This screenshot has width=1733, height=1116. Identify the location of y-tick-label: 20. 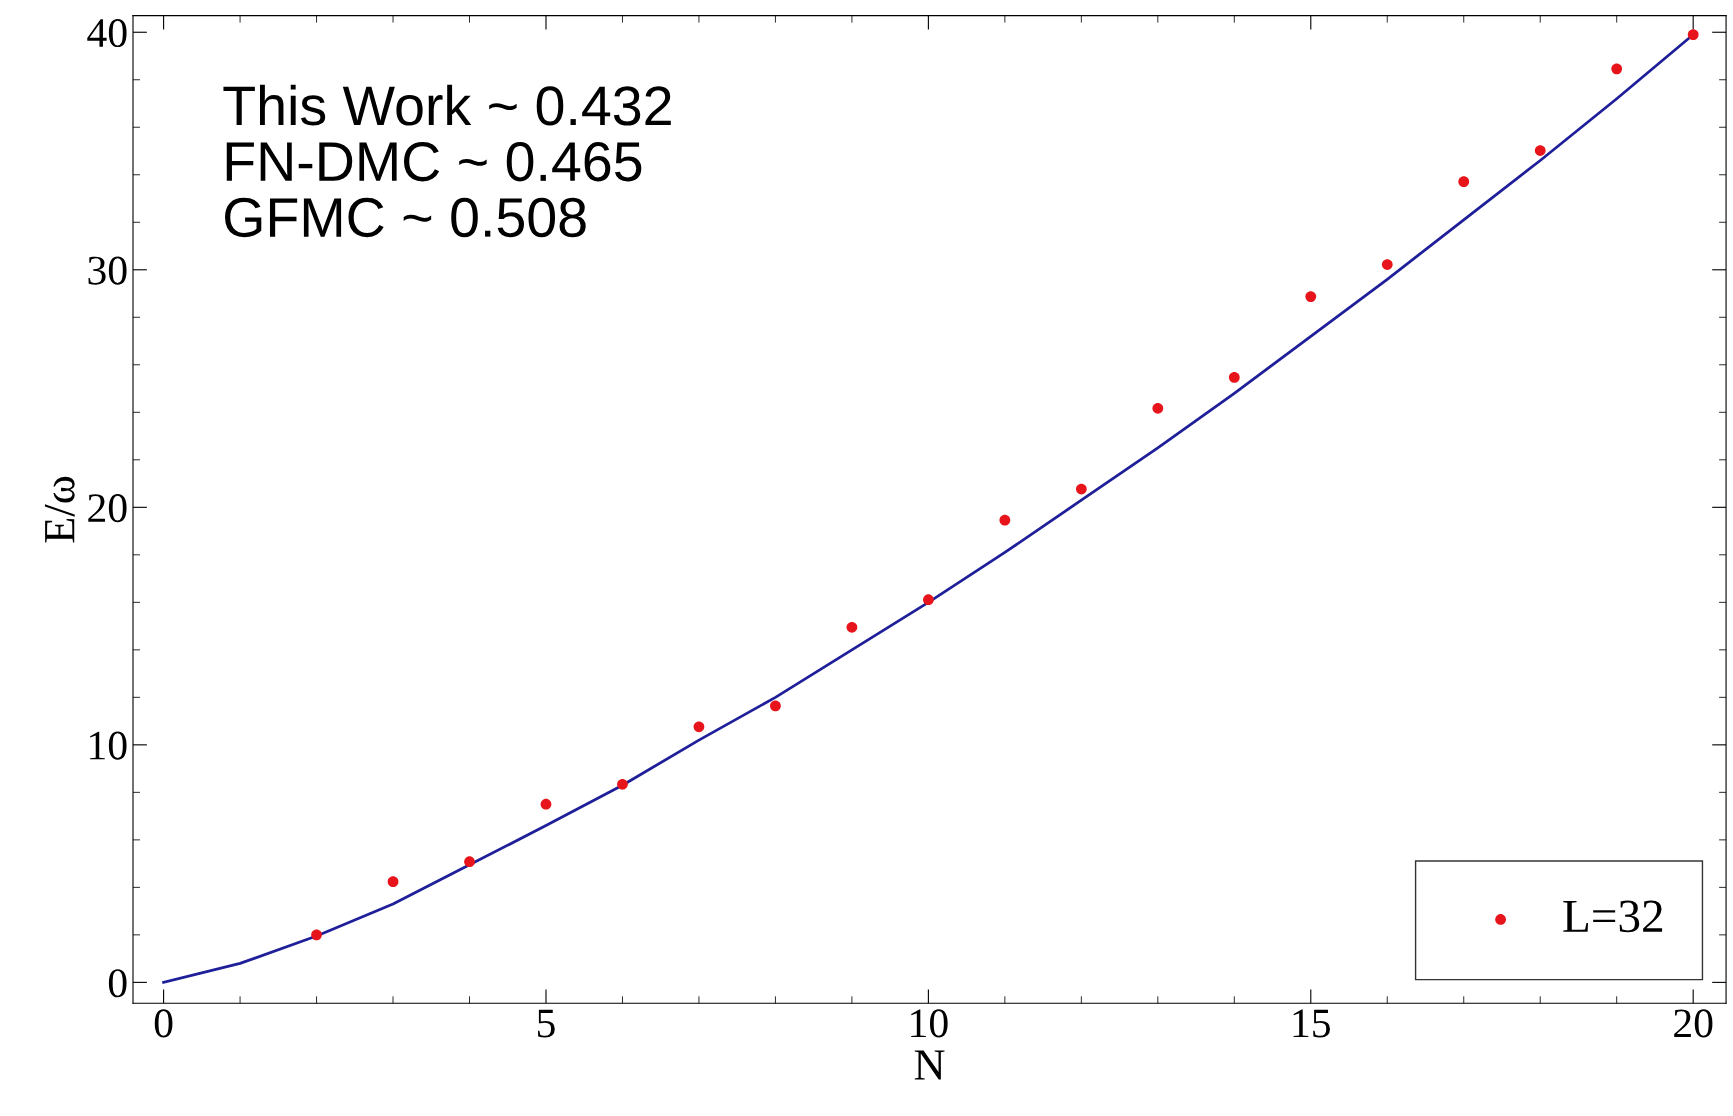
(107, 508).